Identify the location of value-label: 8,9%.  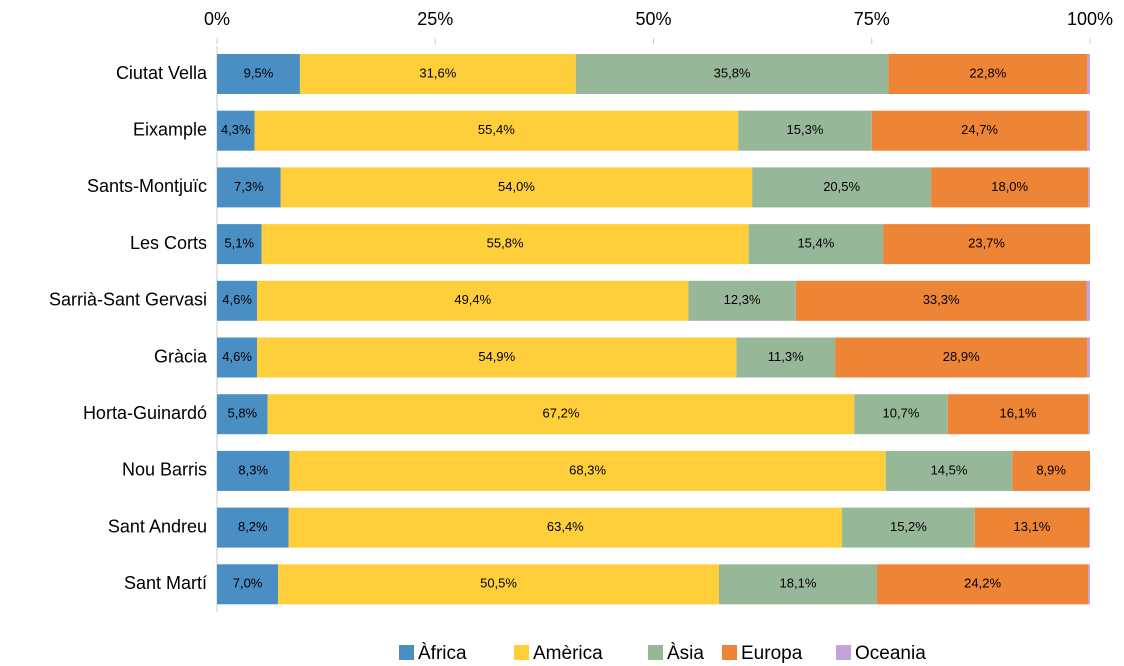
(1051, 469).